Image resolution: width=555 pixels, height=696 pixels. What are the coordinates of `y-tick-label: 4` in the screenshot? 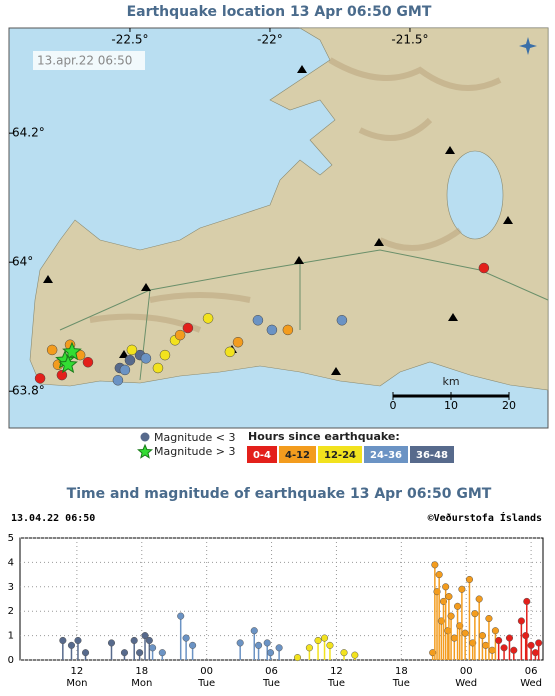 It's located at (11, 562).